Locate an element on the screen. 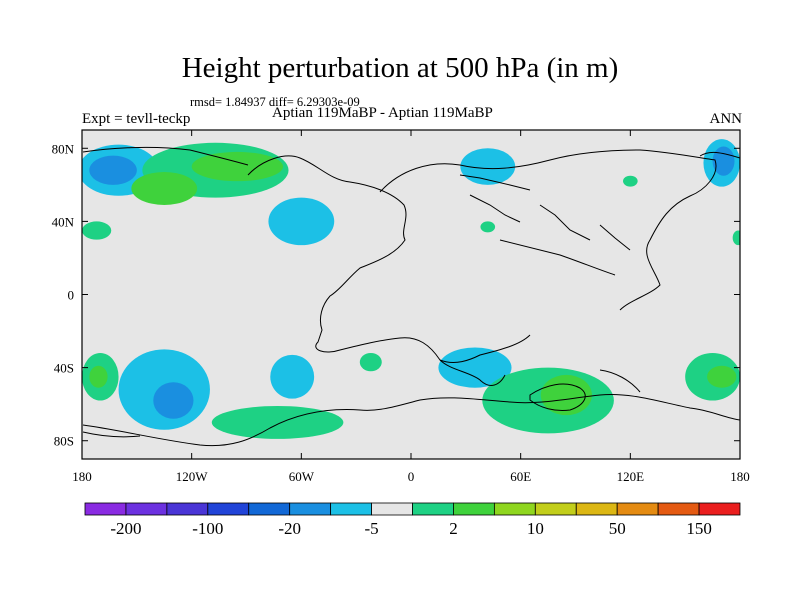 Image resolution: width=800 pixels, height=600 pixels. stats-text: rmsd= 1.84937 diff= 6.29303e-09 is located at coordinates (275, 102).